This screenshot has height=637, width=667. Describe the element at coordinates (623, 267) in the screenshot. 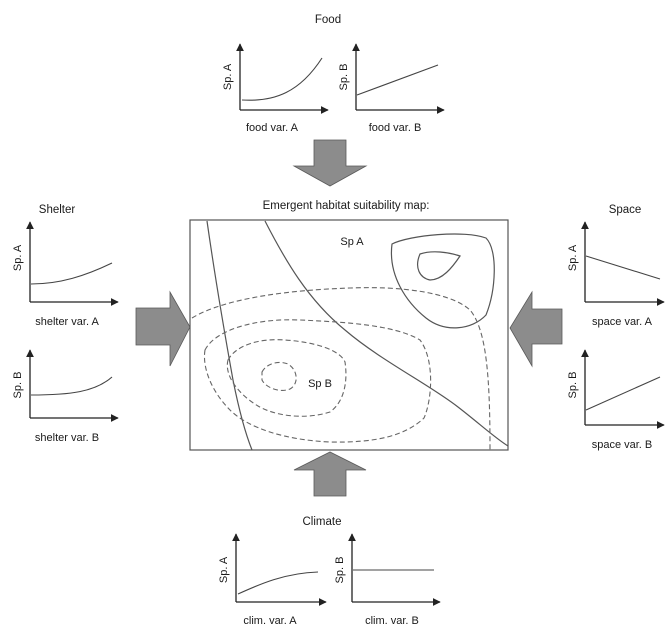

I see `space-a-response-curve` at that location.